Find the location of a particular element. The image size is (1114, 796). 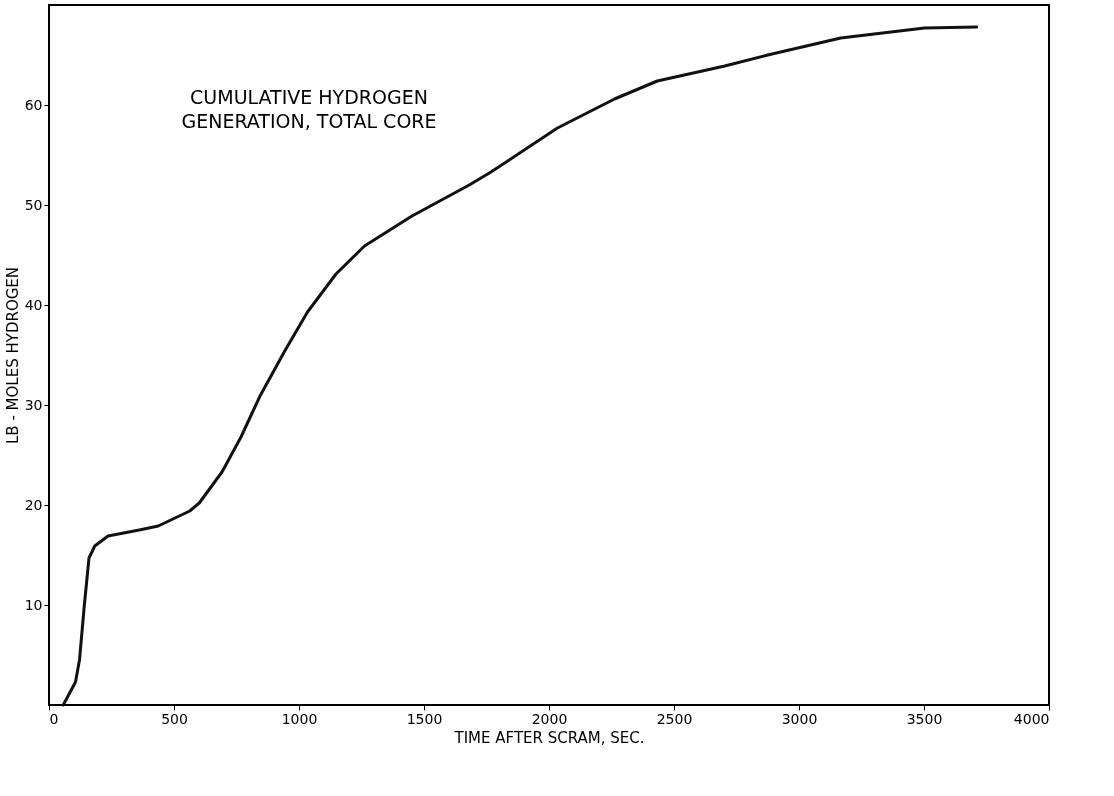

x-tick-label: 1500 is located at coordinates (424, 718).